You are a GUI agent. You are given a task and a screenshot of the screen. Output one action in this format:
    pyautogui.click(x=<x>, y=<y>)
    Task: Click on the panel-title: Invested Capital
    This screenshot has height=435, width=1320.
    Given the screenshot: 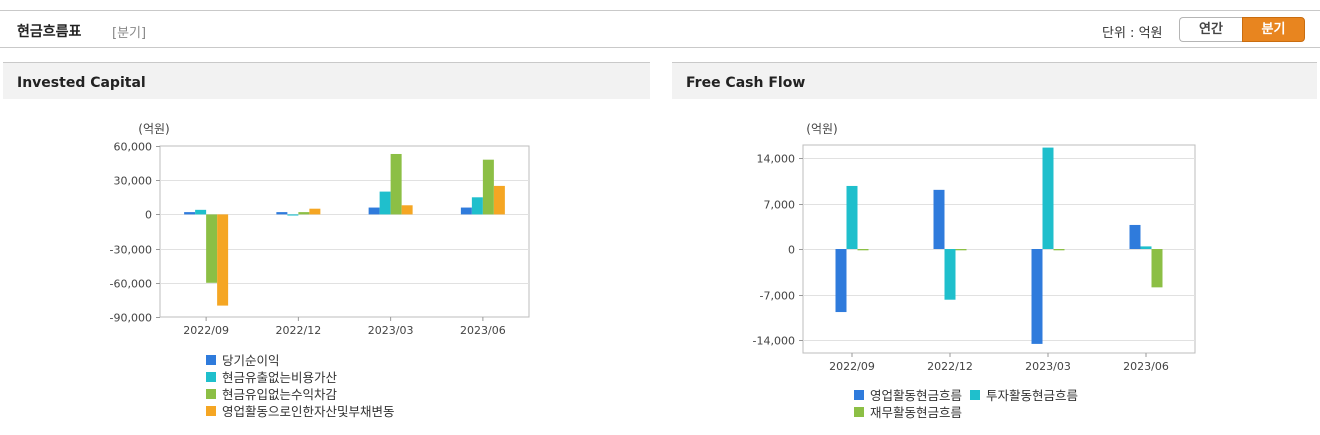 What is the action you would take?
    pyautogui.click(x=81, y=83)
    